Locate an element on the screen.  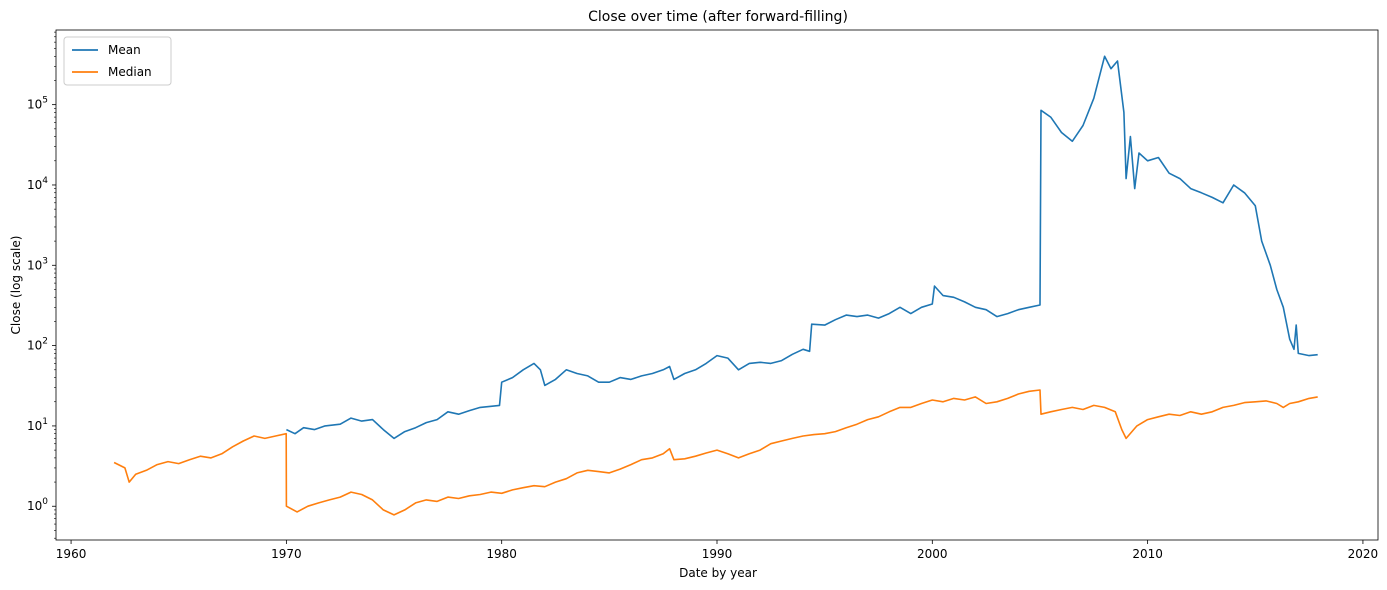
y-tick-label: 10³ is located at coordinates (37, 264).